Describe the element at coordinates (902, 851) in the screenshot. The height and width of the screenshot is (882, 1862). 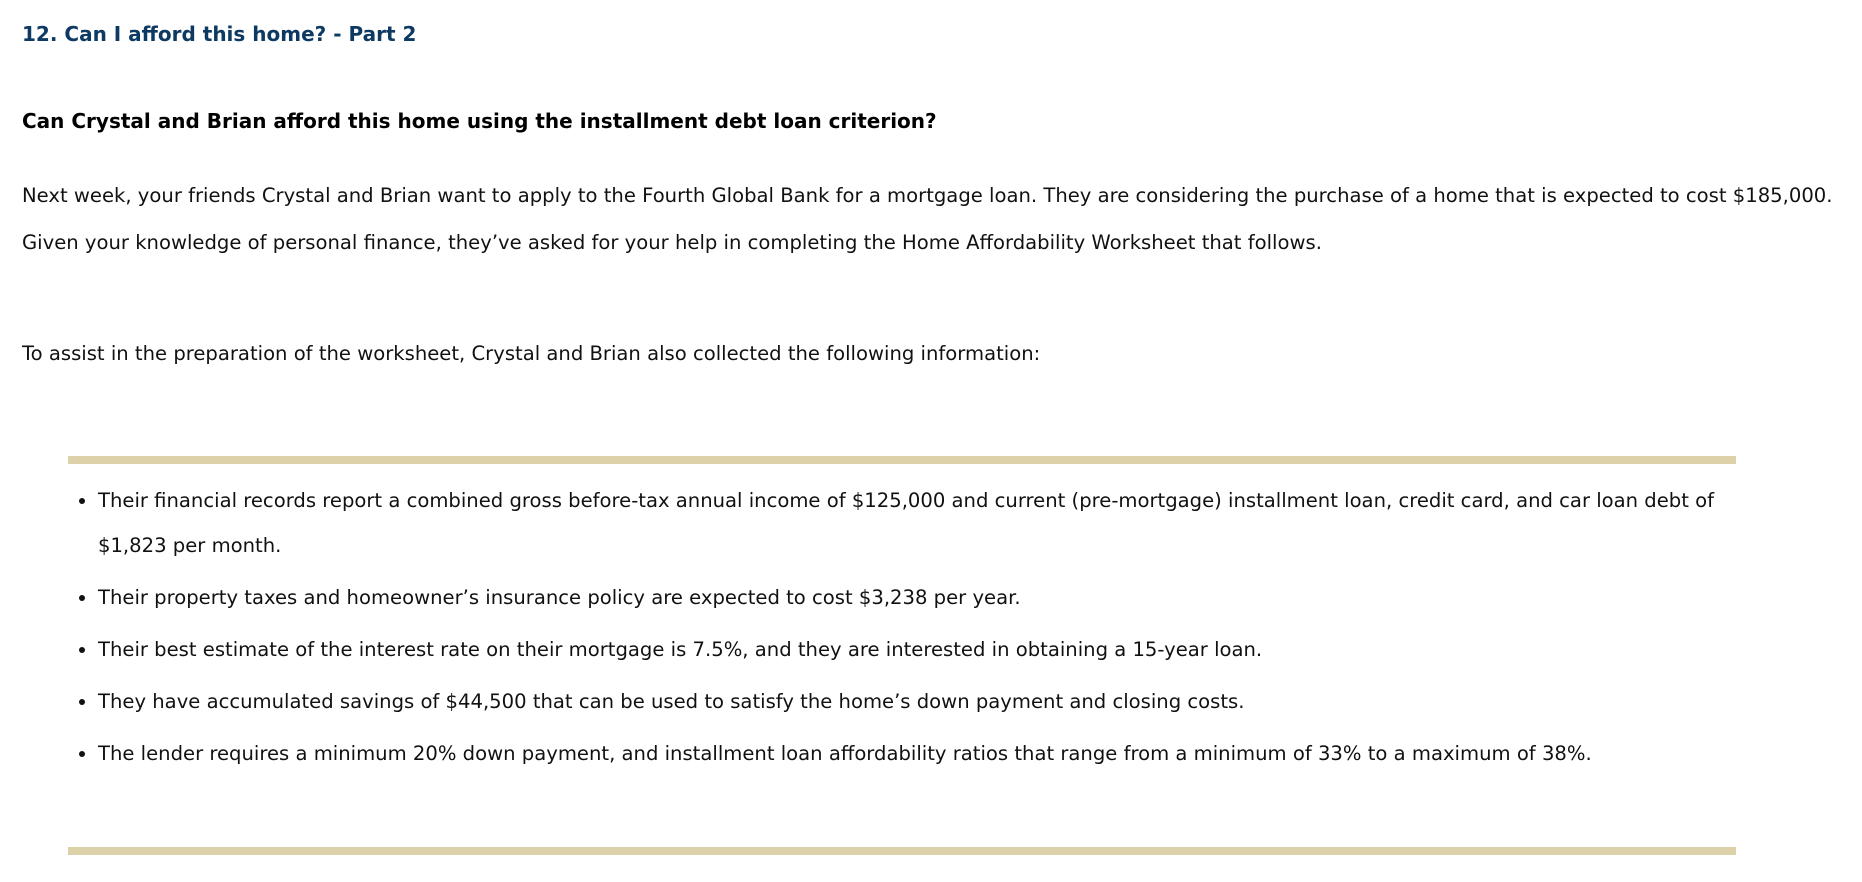
I see `bottom-rule` at that location.